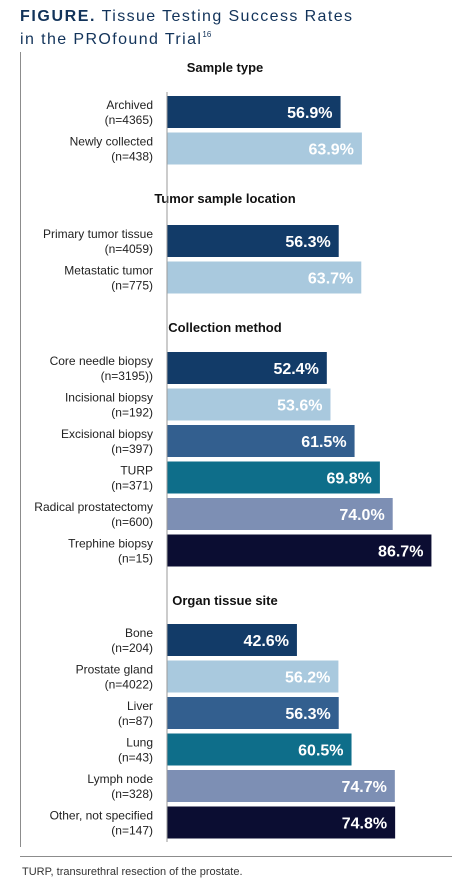 The image size is (452, 894). Describe the element at coordinates (101, 361) in the screenshot. I see `category-label: Core needle biopsy` at that location.